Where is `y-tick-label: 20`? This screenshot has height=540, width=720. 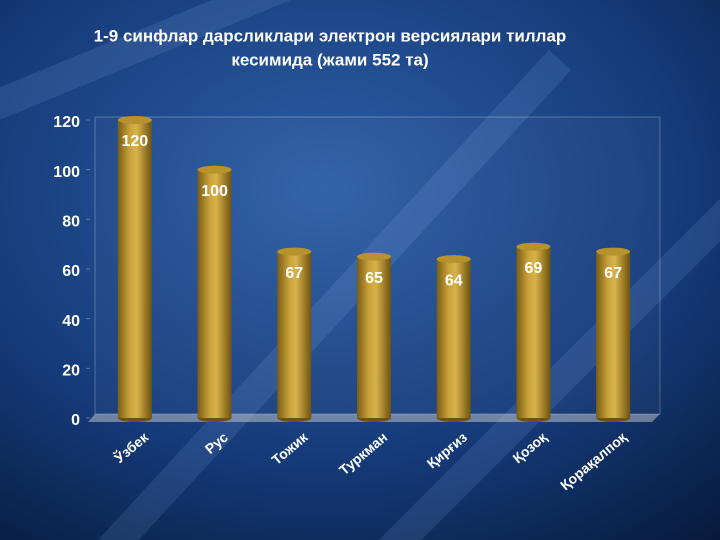 y-tick-label: 20 is located at coordinates (71, 371).